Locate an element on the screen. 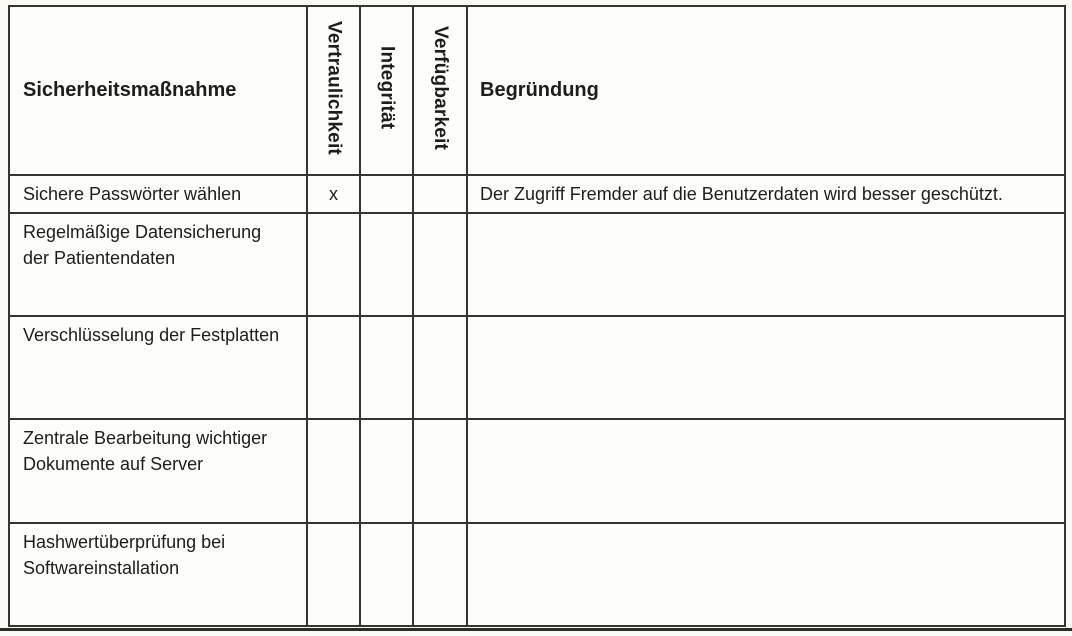 The height and width of the screenshot is (636, 1072). measure-cell: Verschlüsselung der Festplatten is located at coordinates (158, 367).